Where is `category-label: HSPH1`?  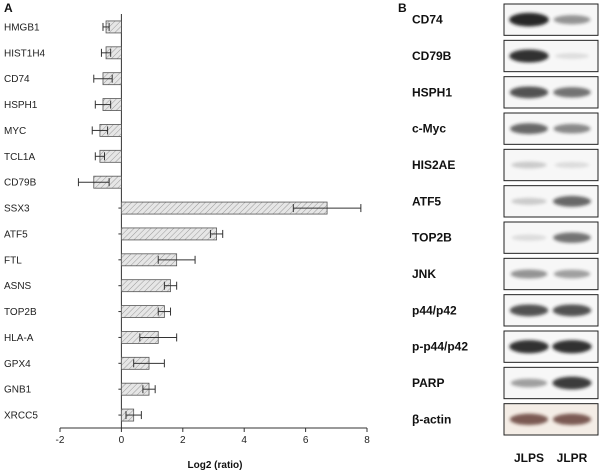
category-label: HSPH1 is located at coordinates (21, 105).